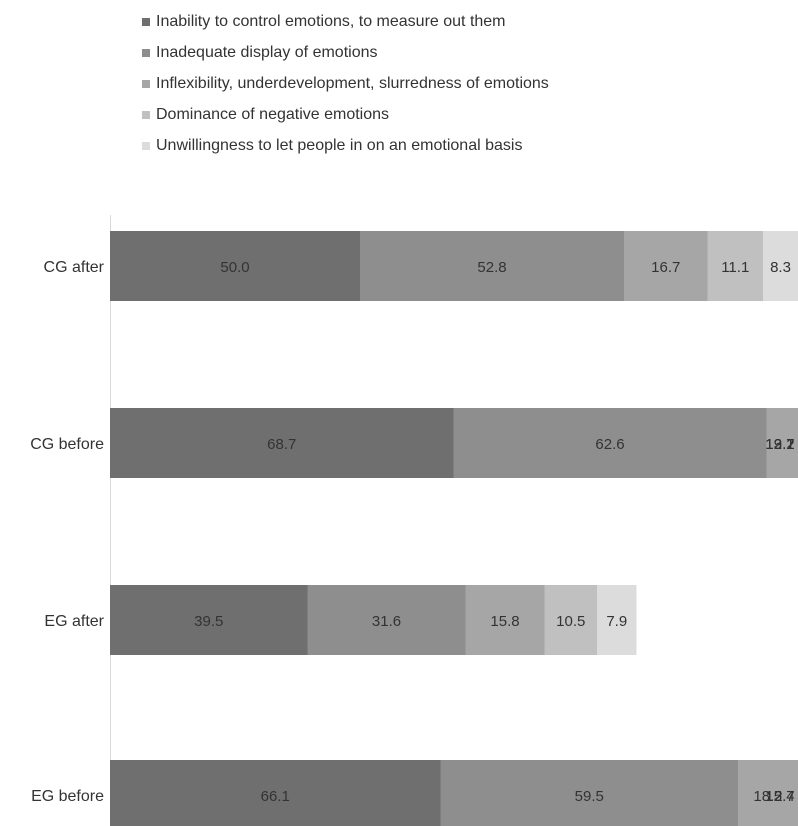  I want to click on data-label-eg-after-inability-to-control-emo: 39.5, so click(208, 621).